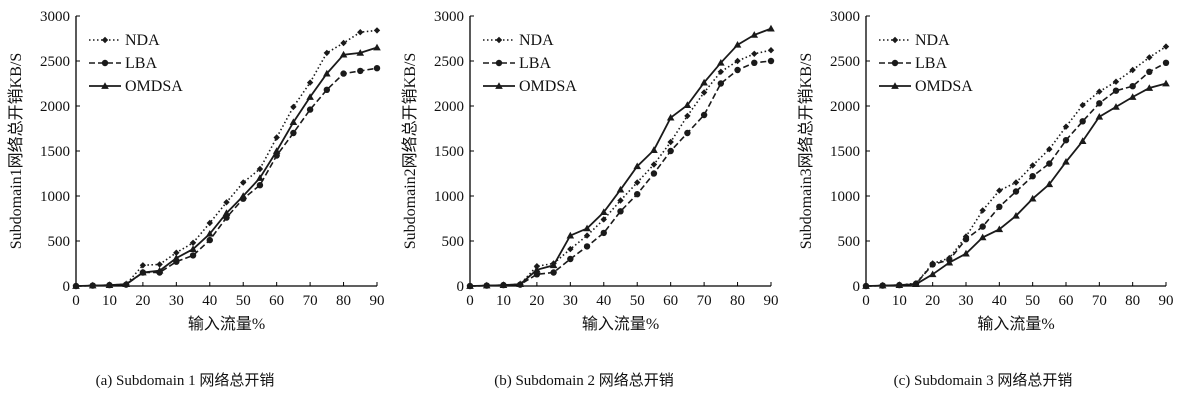 This screenshot has width=1188, height=396. I want to click on x-tick-label: 30, so click(570, 301).